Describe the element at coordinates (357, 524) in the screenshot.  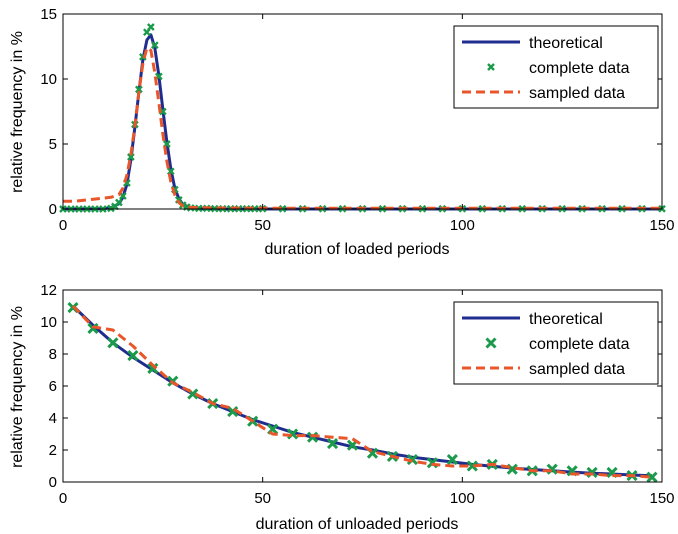
I see `x-axis-label: duration of unloaded periods` at that location.